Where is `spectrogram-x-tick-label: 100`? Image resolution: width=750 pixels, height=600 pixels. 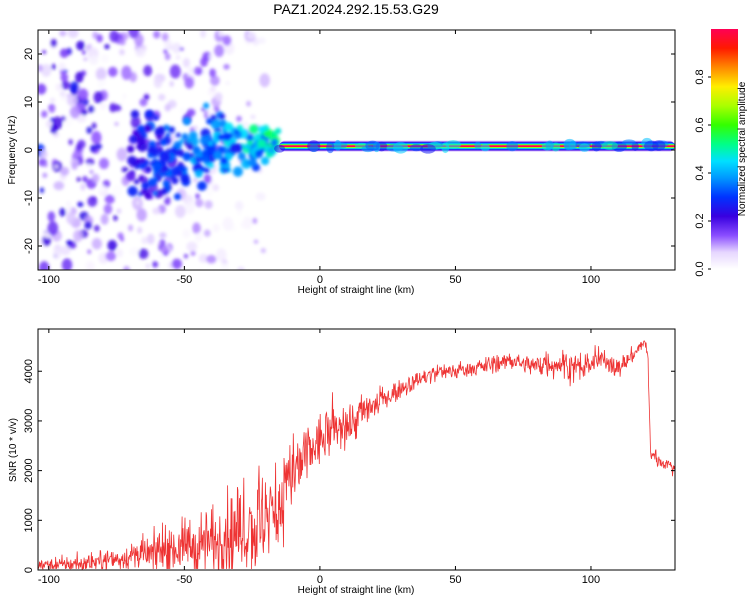 spectrogram-x-tick-label: 100 is located at coordinates (591, 280).